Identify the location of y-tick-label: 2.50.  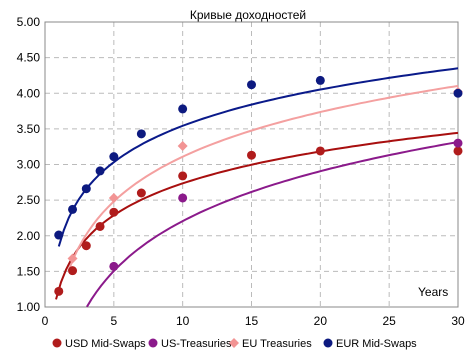
(29, 200).